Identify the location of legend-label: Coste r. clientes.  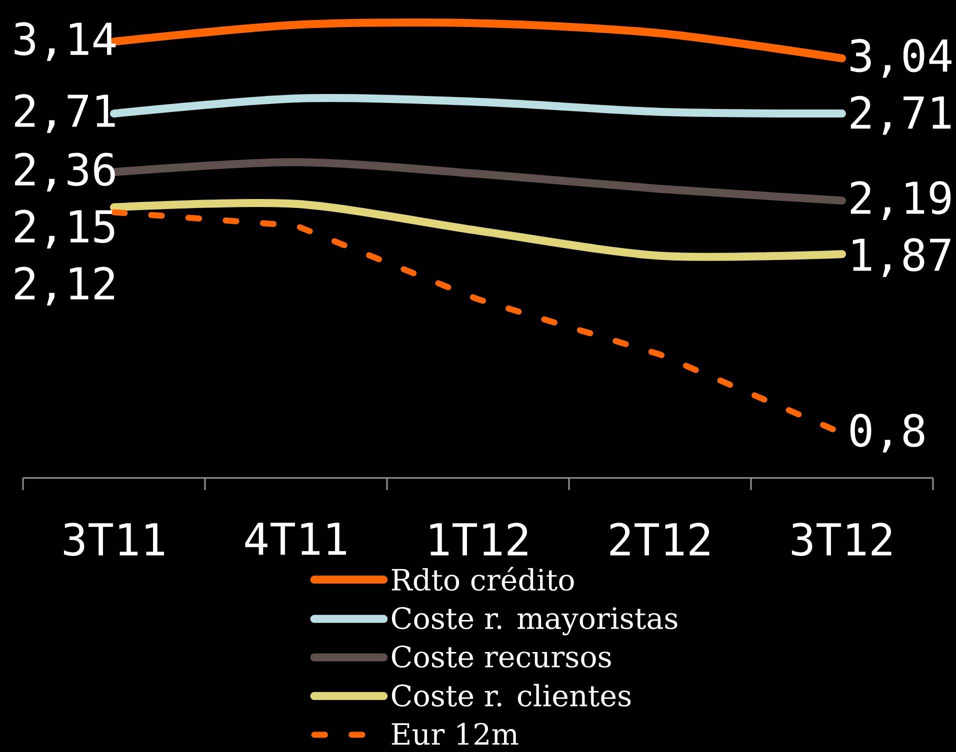
(511, 695).